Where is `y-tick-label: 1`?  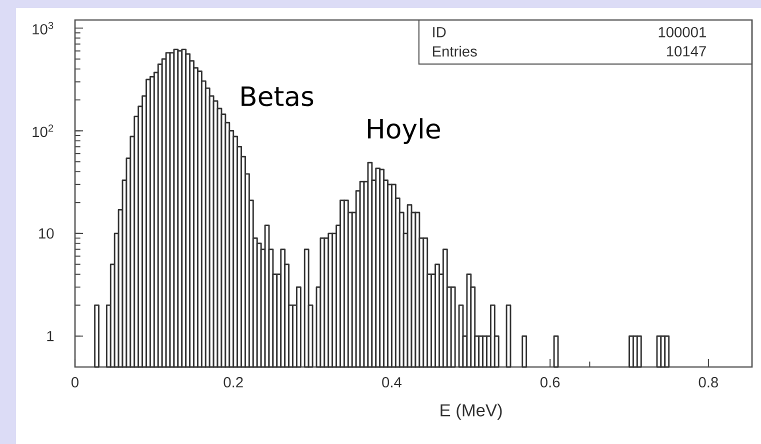
y-tick-label: 1 is located at coordinates (50, 336).